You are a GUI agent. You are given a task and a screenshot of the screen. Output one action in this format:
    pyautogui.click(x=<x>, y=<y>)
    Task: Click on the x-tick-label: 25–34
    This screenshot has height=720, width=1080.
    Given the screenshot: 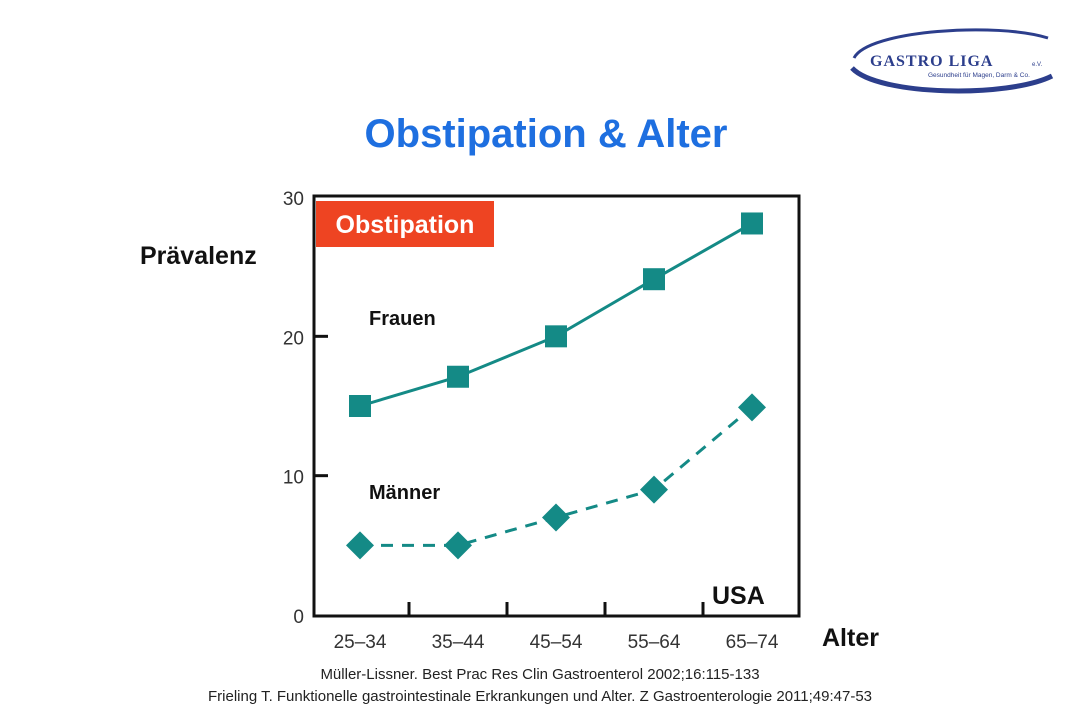 What is the action you would take?
    pyautogui.click(x=360, y=642)
    